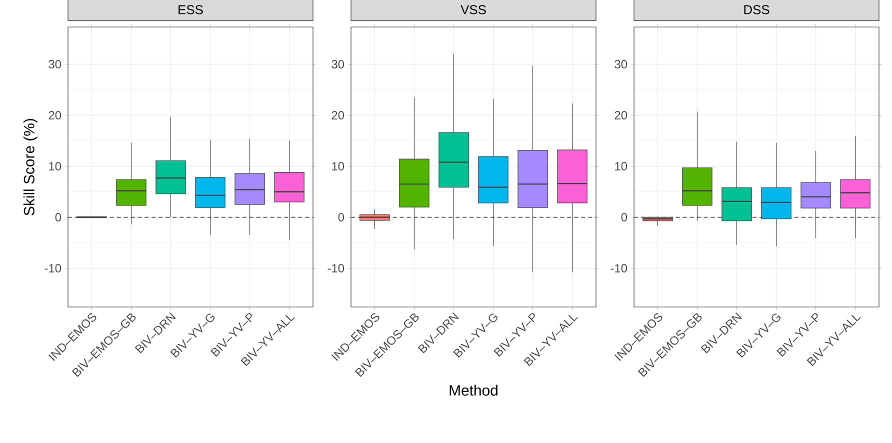 Image resolution: width=892 pixels, height=443 pixels. Describe the element at coordinates (190, 9) in the screenshot. I see `chart-title: ESS` at that location.